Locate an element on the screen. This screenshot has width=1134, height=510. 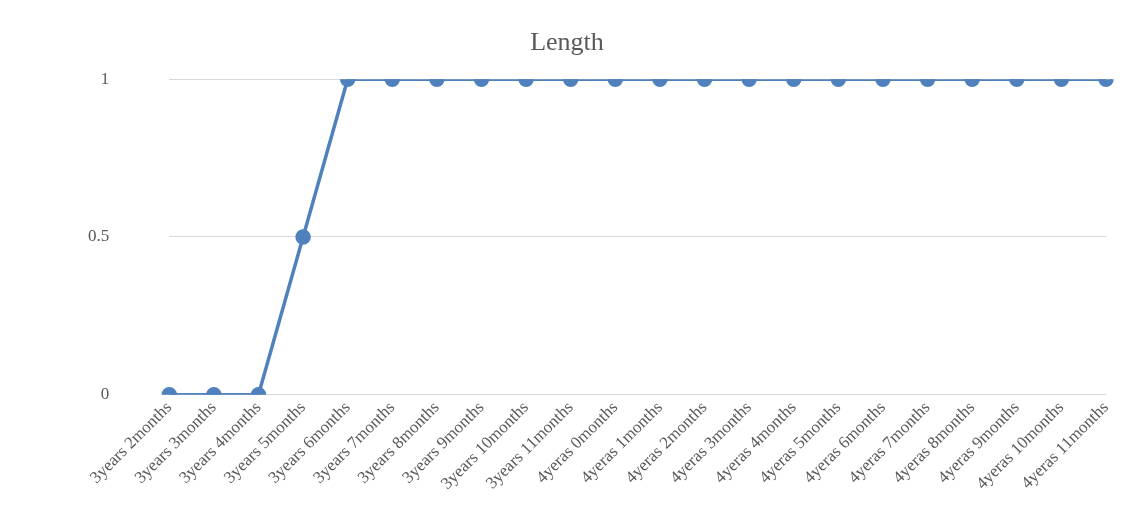
y-tick-label: 1 is located at coordinates (105, 78).